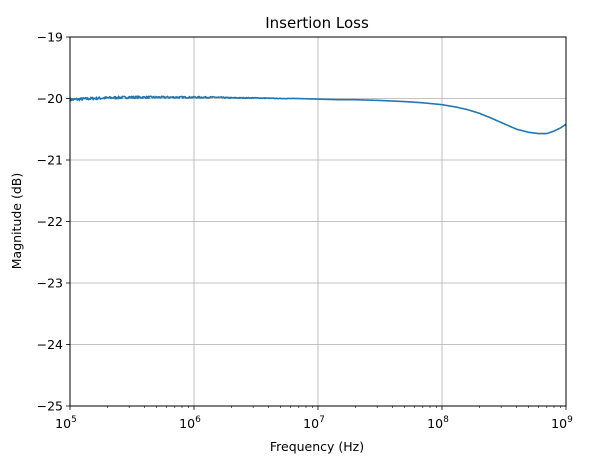  I want to click on y-tick-label: −25, so click(50, 406).